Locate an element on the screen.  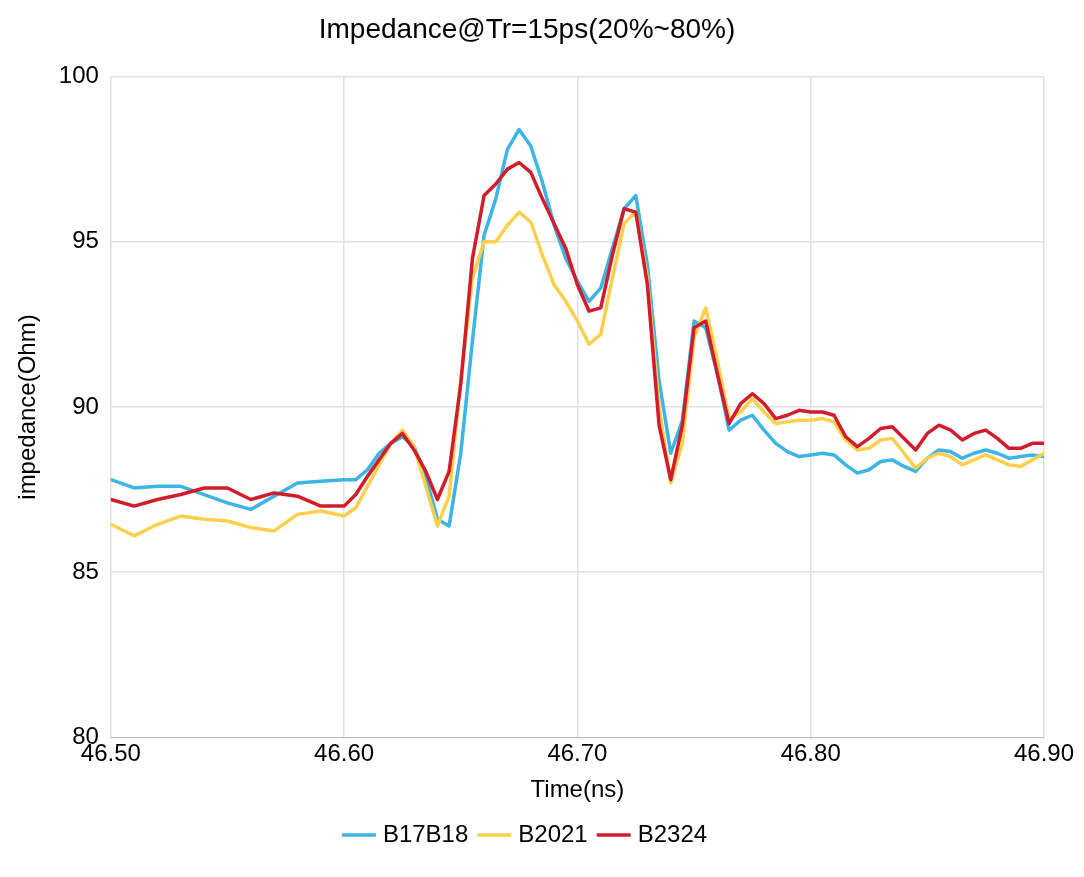
x-tick-label: 46.80 is located at coordinates (810, 753).